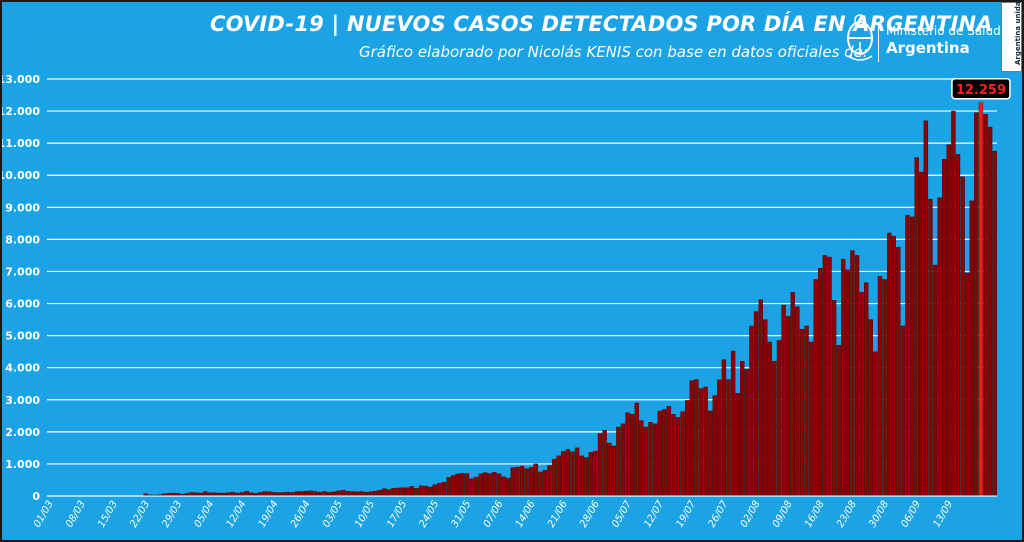 This screenshot has width=1024, height=542. What do you see at coordinates (462, 514) in the screenshot?
I see `x-tick-label: 31/05` at bounding box center [462, 514].